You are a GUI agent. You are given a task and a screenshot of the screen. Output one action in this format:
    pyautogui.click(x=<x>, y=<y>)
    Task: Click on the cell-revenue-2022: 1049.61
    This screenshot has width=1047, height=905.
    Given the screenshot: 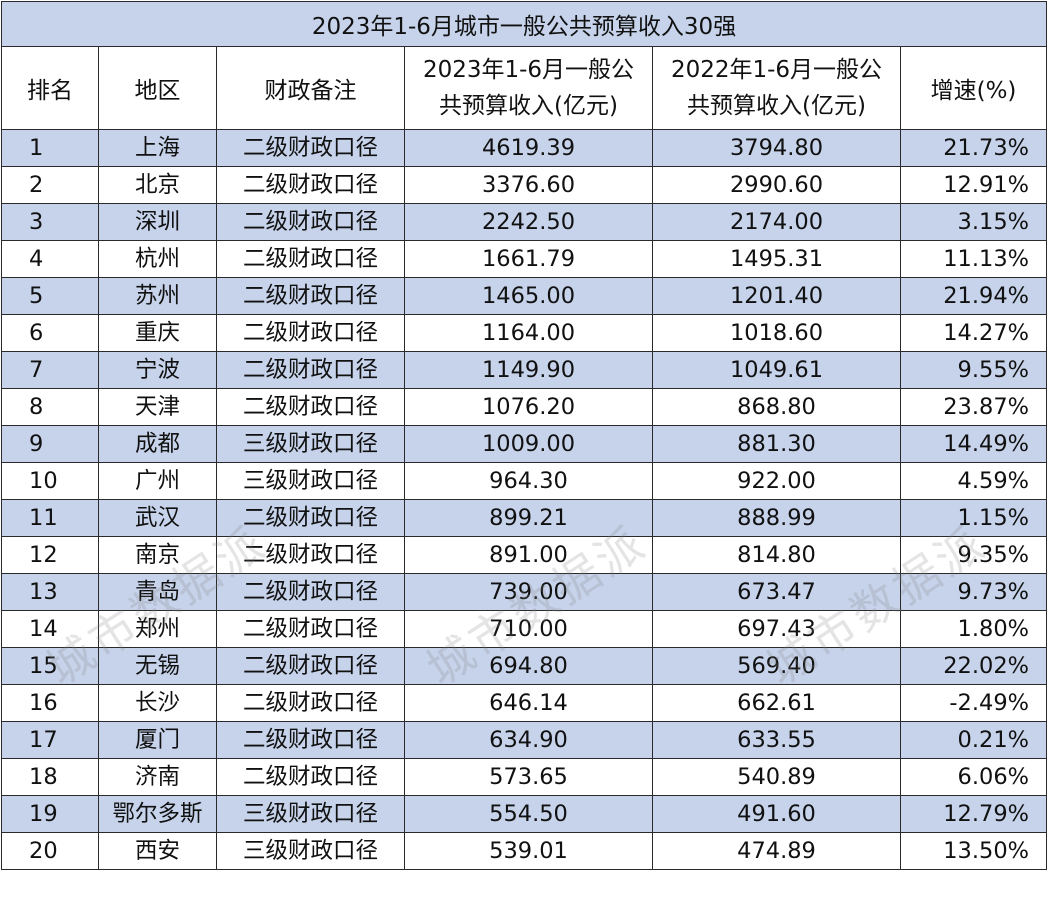 What is the action you would take?
    pyautogui.click(x=776, y=370)
    